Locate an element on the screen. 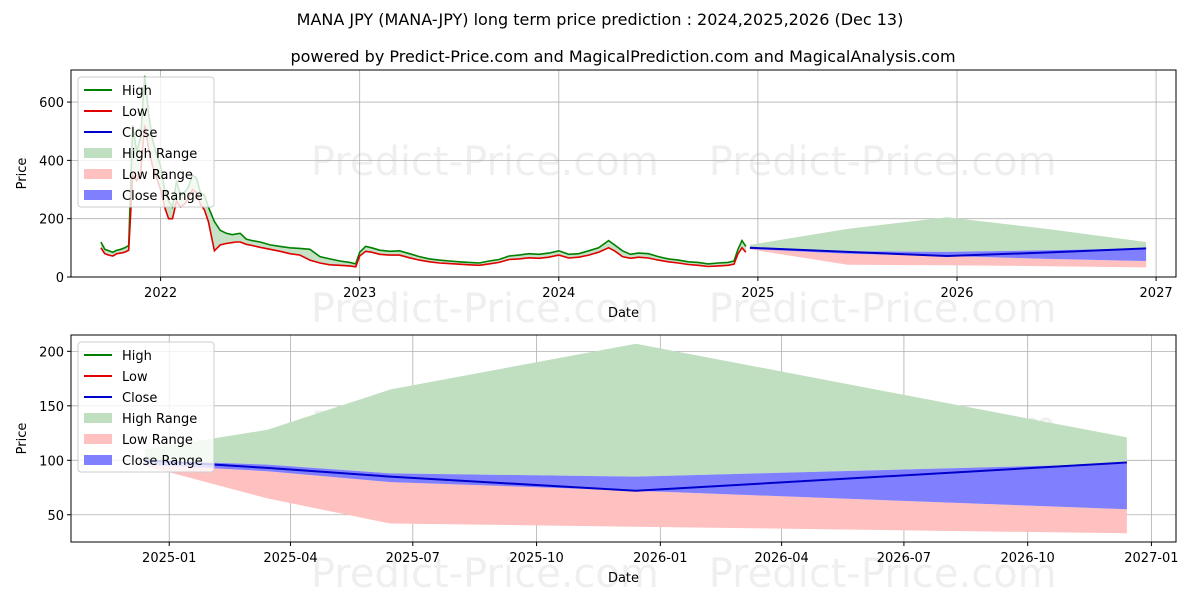  x-tick-label: 2026 is located at coordinates (956, 293).